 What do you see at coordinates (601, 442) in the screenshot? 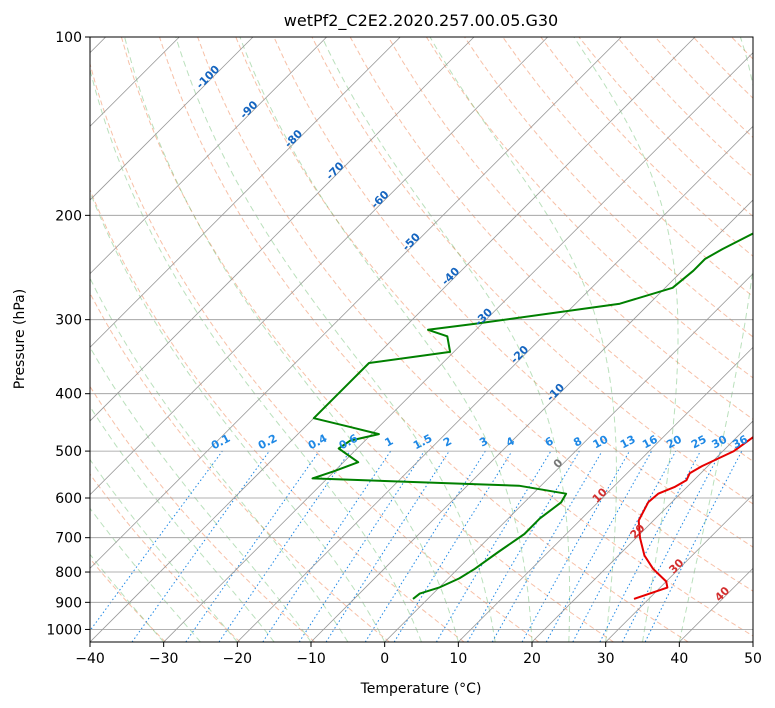
I see `mixing-ratio-label: 10` at bounding box center [601, 442].